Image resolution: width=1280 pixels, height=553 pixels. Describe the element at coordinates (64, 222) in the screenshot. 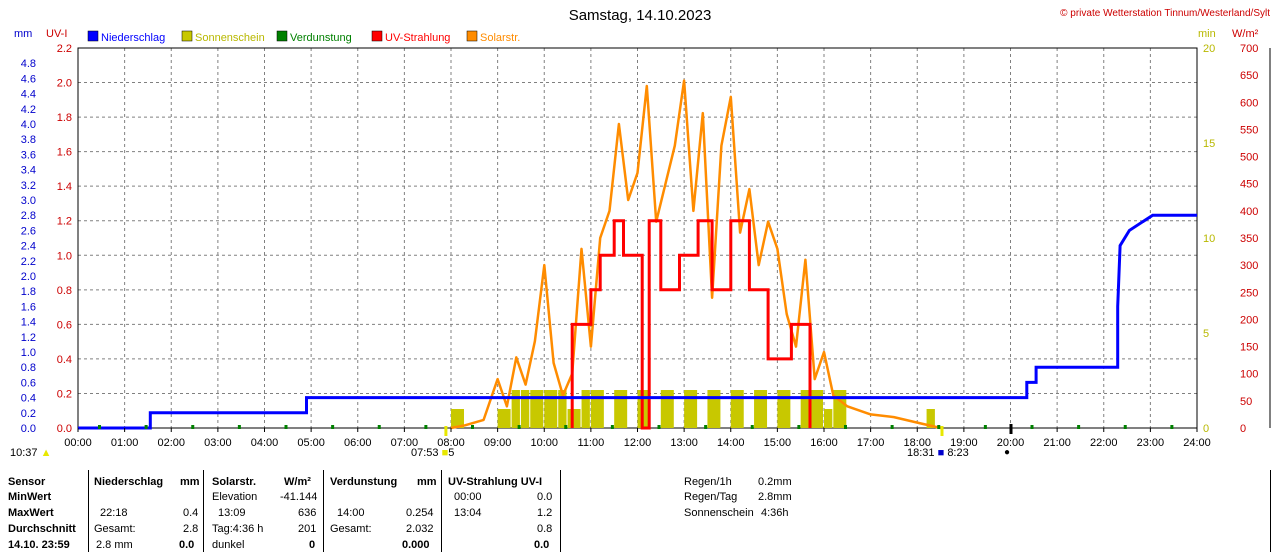

I see `uvi-tick-label: 1.2` at that location.